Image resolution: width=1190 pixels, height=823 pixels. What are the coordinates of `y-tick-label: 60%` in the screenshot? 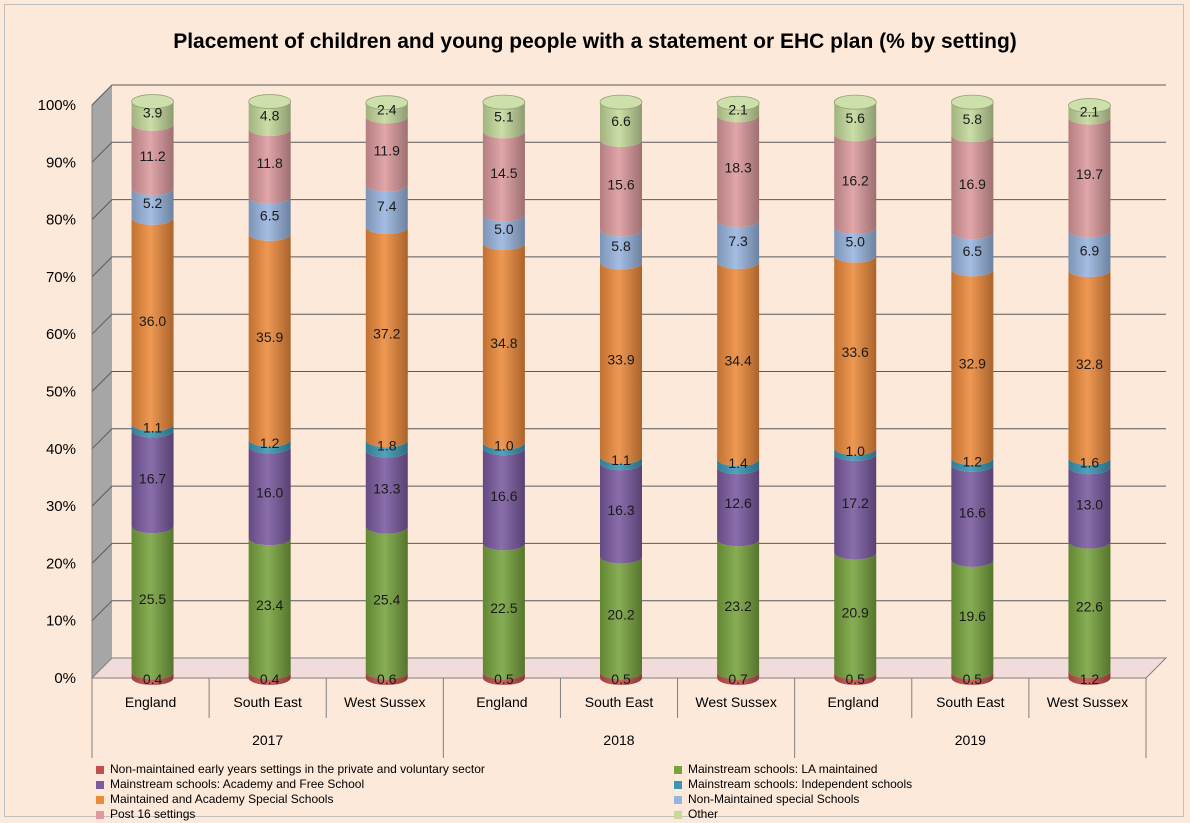 It's located at (61, 334).